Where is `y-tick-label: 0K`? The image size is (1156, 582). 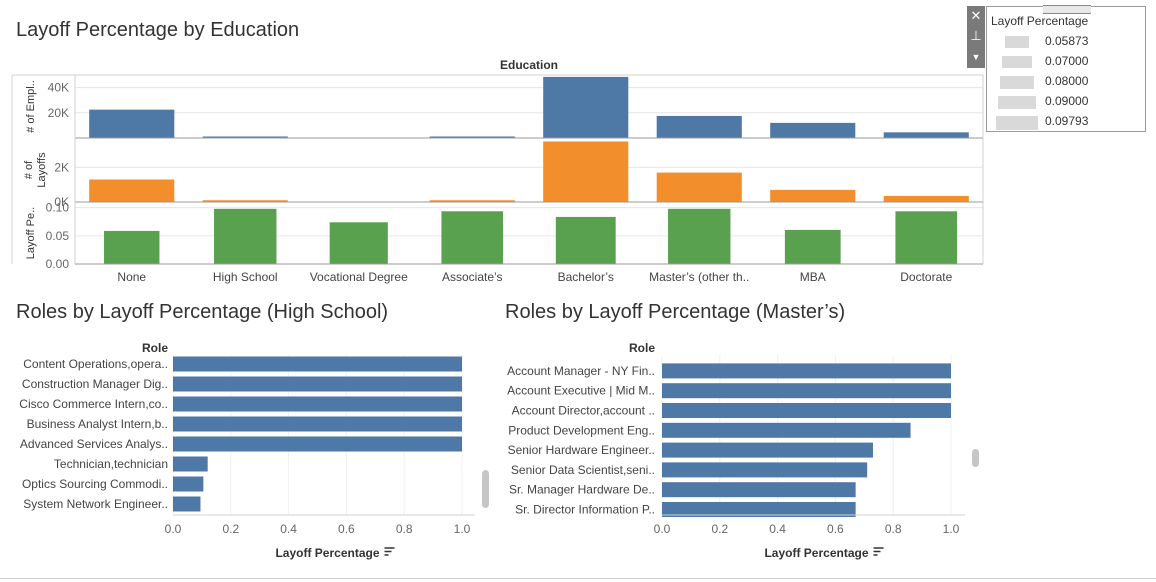 y-tick-label: 0K is located at coordinates (61, 202).